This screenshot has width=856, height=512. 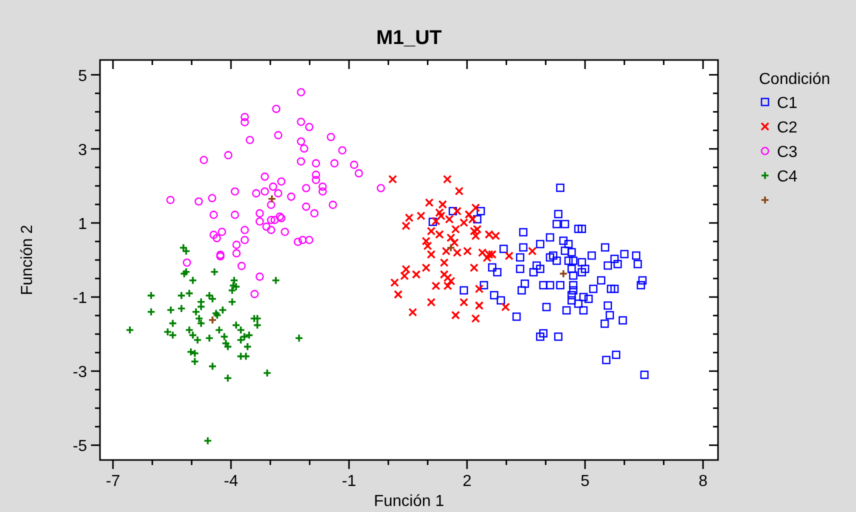 What do you see at coordinates (27, 260) in the screenshot?
I see `y-axis-title: Función 2` at bounding box center [27, 260].